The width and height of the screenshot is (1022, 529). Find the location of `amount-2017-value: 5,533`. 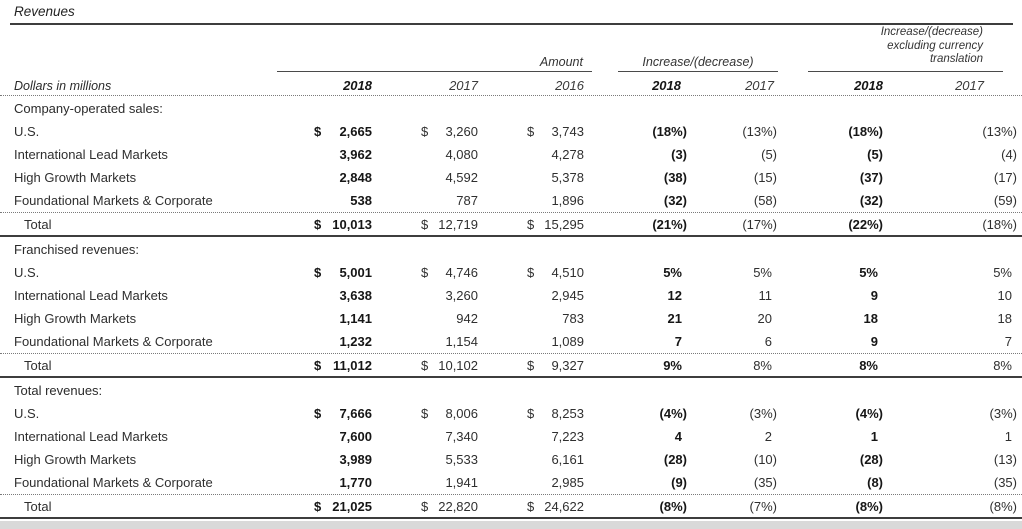

amount-2017-value: 5,533 is located at coordinates (461, 459).